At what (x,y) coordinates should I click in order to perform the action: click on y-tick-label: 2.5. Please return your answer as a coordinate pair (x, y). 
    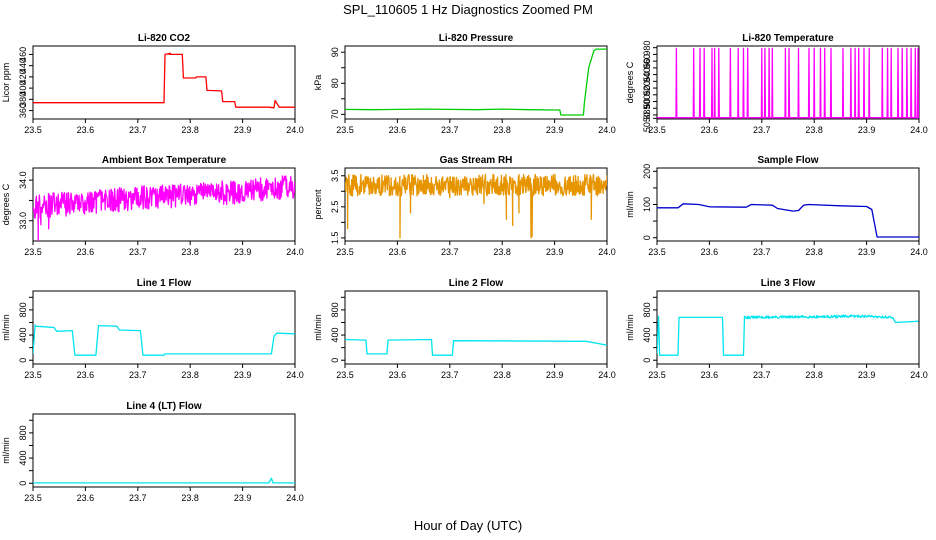
    Looking at the image, I should click on (335, 207).